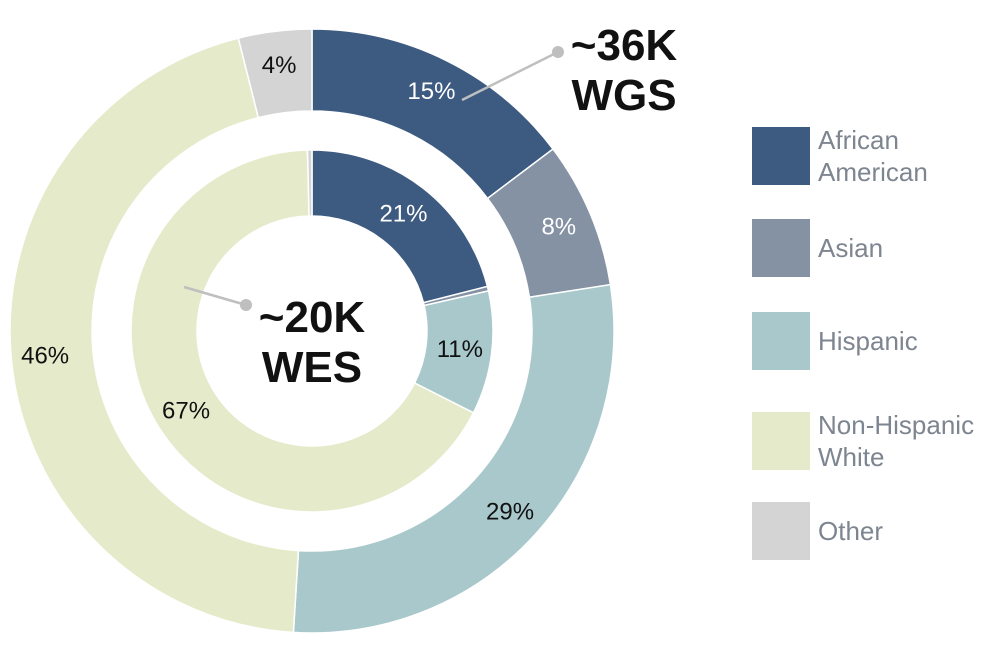 The image size is (1000, 656). Describe the element at coordinates (309, 183) in the screenshot. I see `inner-slice-other` at that location.